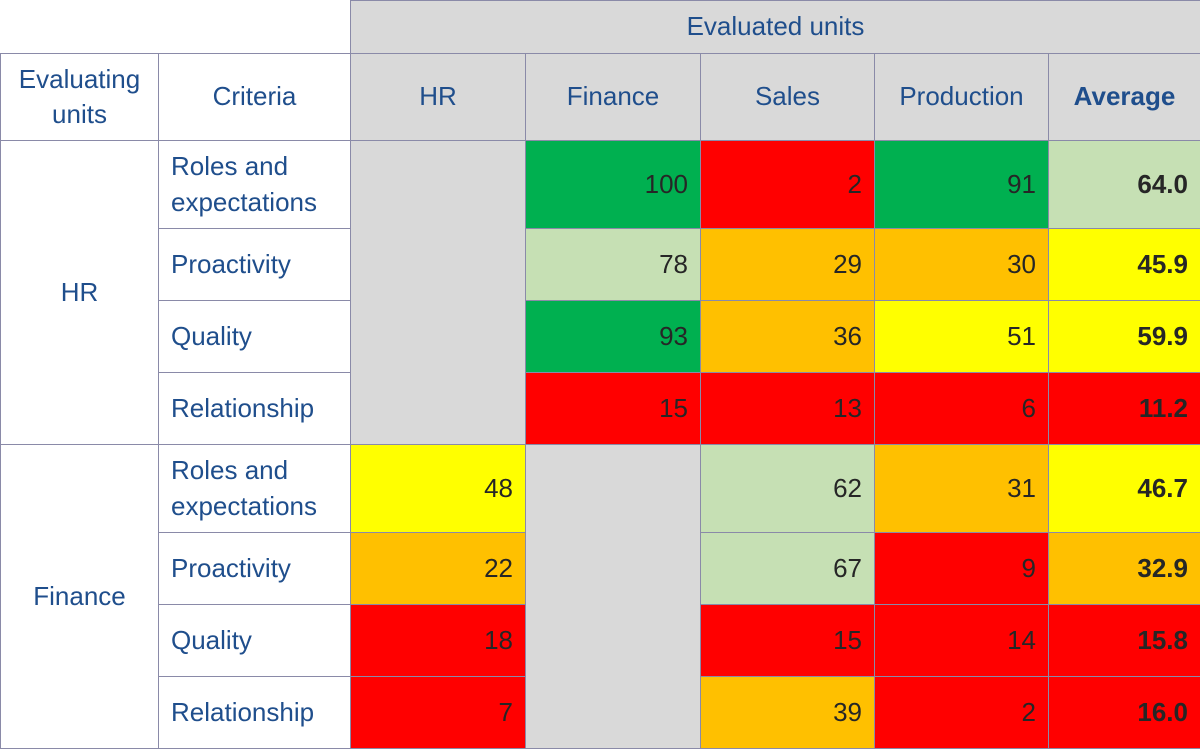 The height and width of the screenshot is (751, 1200). I want to click on average-cell: 59.9, so click(1124, 336).